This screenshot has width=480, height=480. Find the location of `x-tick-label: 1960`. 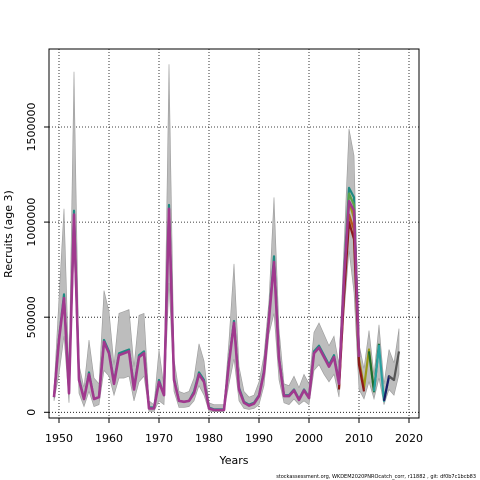

x-tick-label: 1960 is located at coordinates (109, 438).